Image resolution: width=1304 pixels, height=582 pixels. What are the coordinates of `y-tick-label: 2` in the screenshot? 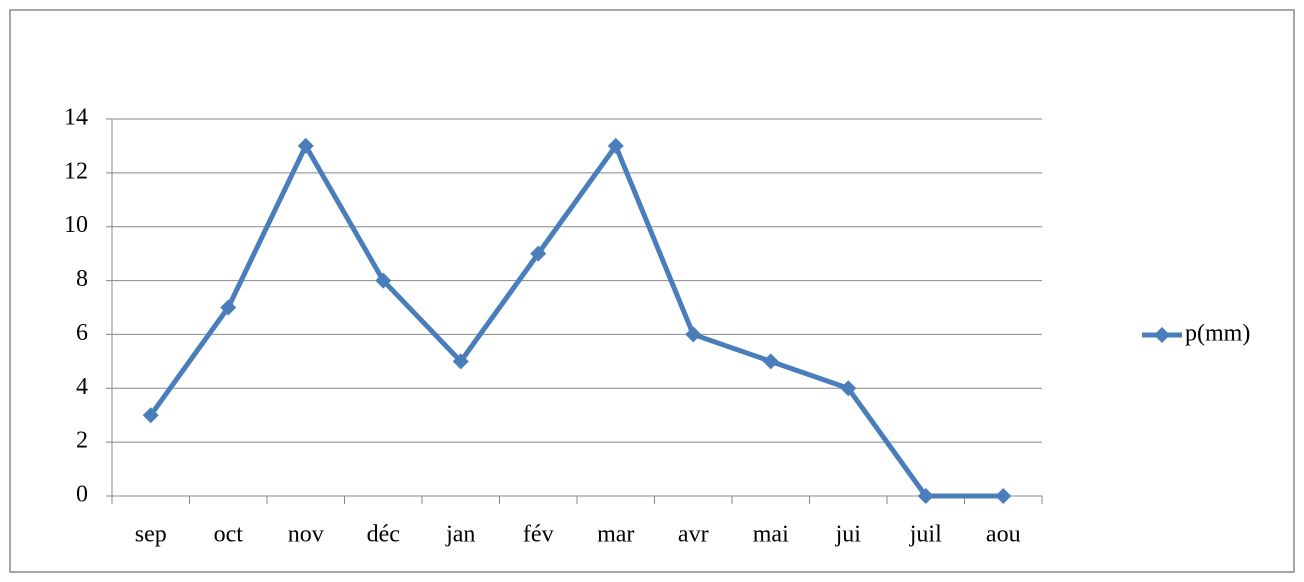 It's located at (82, 441).